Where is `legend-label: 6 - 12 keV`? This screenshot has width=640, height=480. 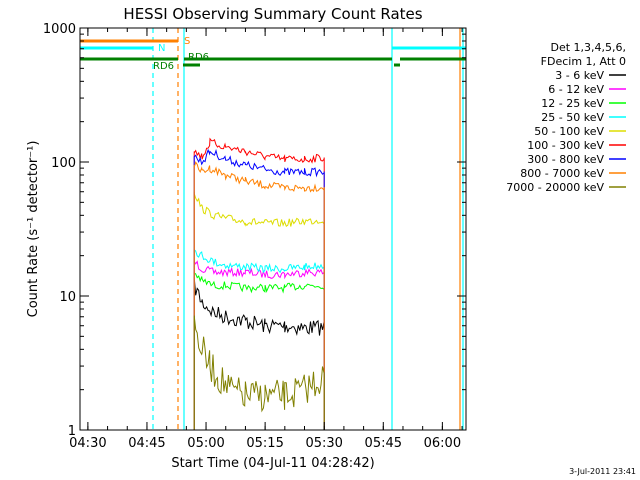 legend-label: 6 - 12 keV is located at coordinates (576, 89).